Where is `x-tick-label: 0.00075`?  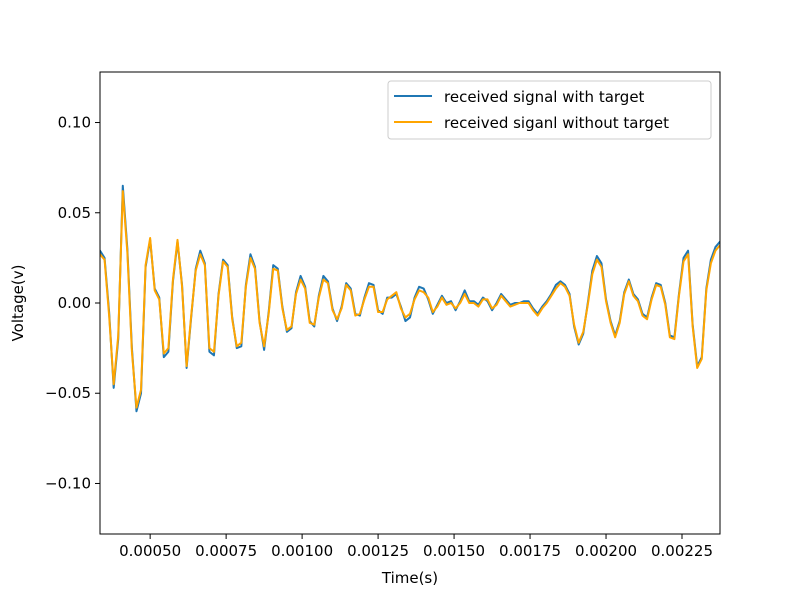 x-tick-label: 0.00075 is located at coordinates (226, 551).